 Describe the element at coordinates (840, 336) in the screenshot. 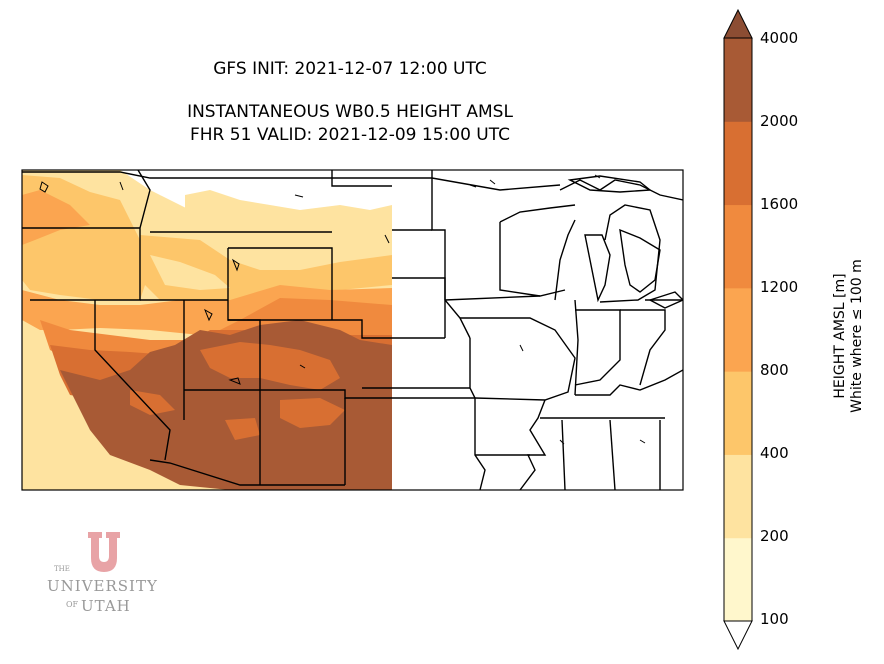

I see `colorbar-label-line1: HEIGHT AMSL [m]` at that location.